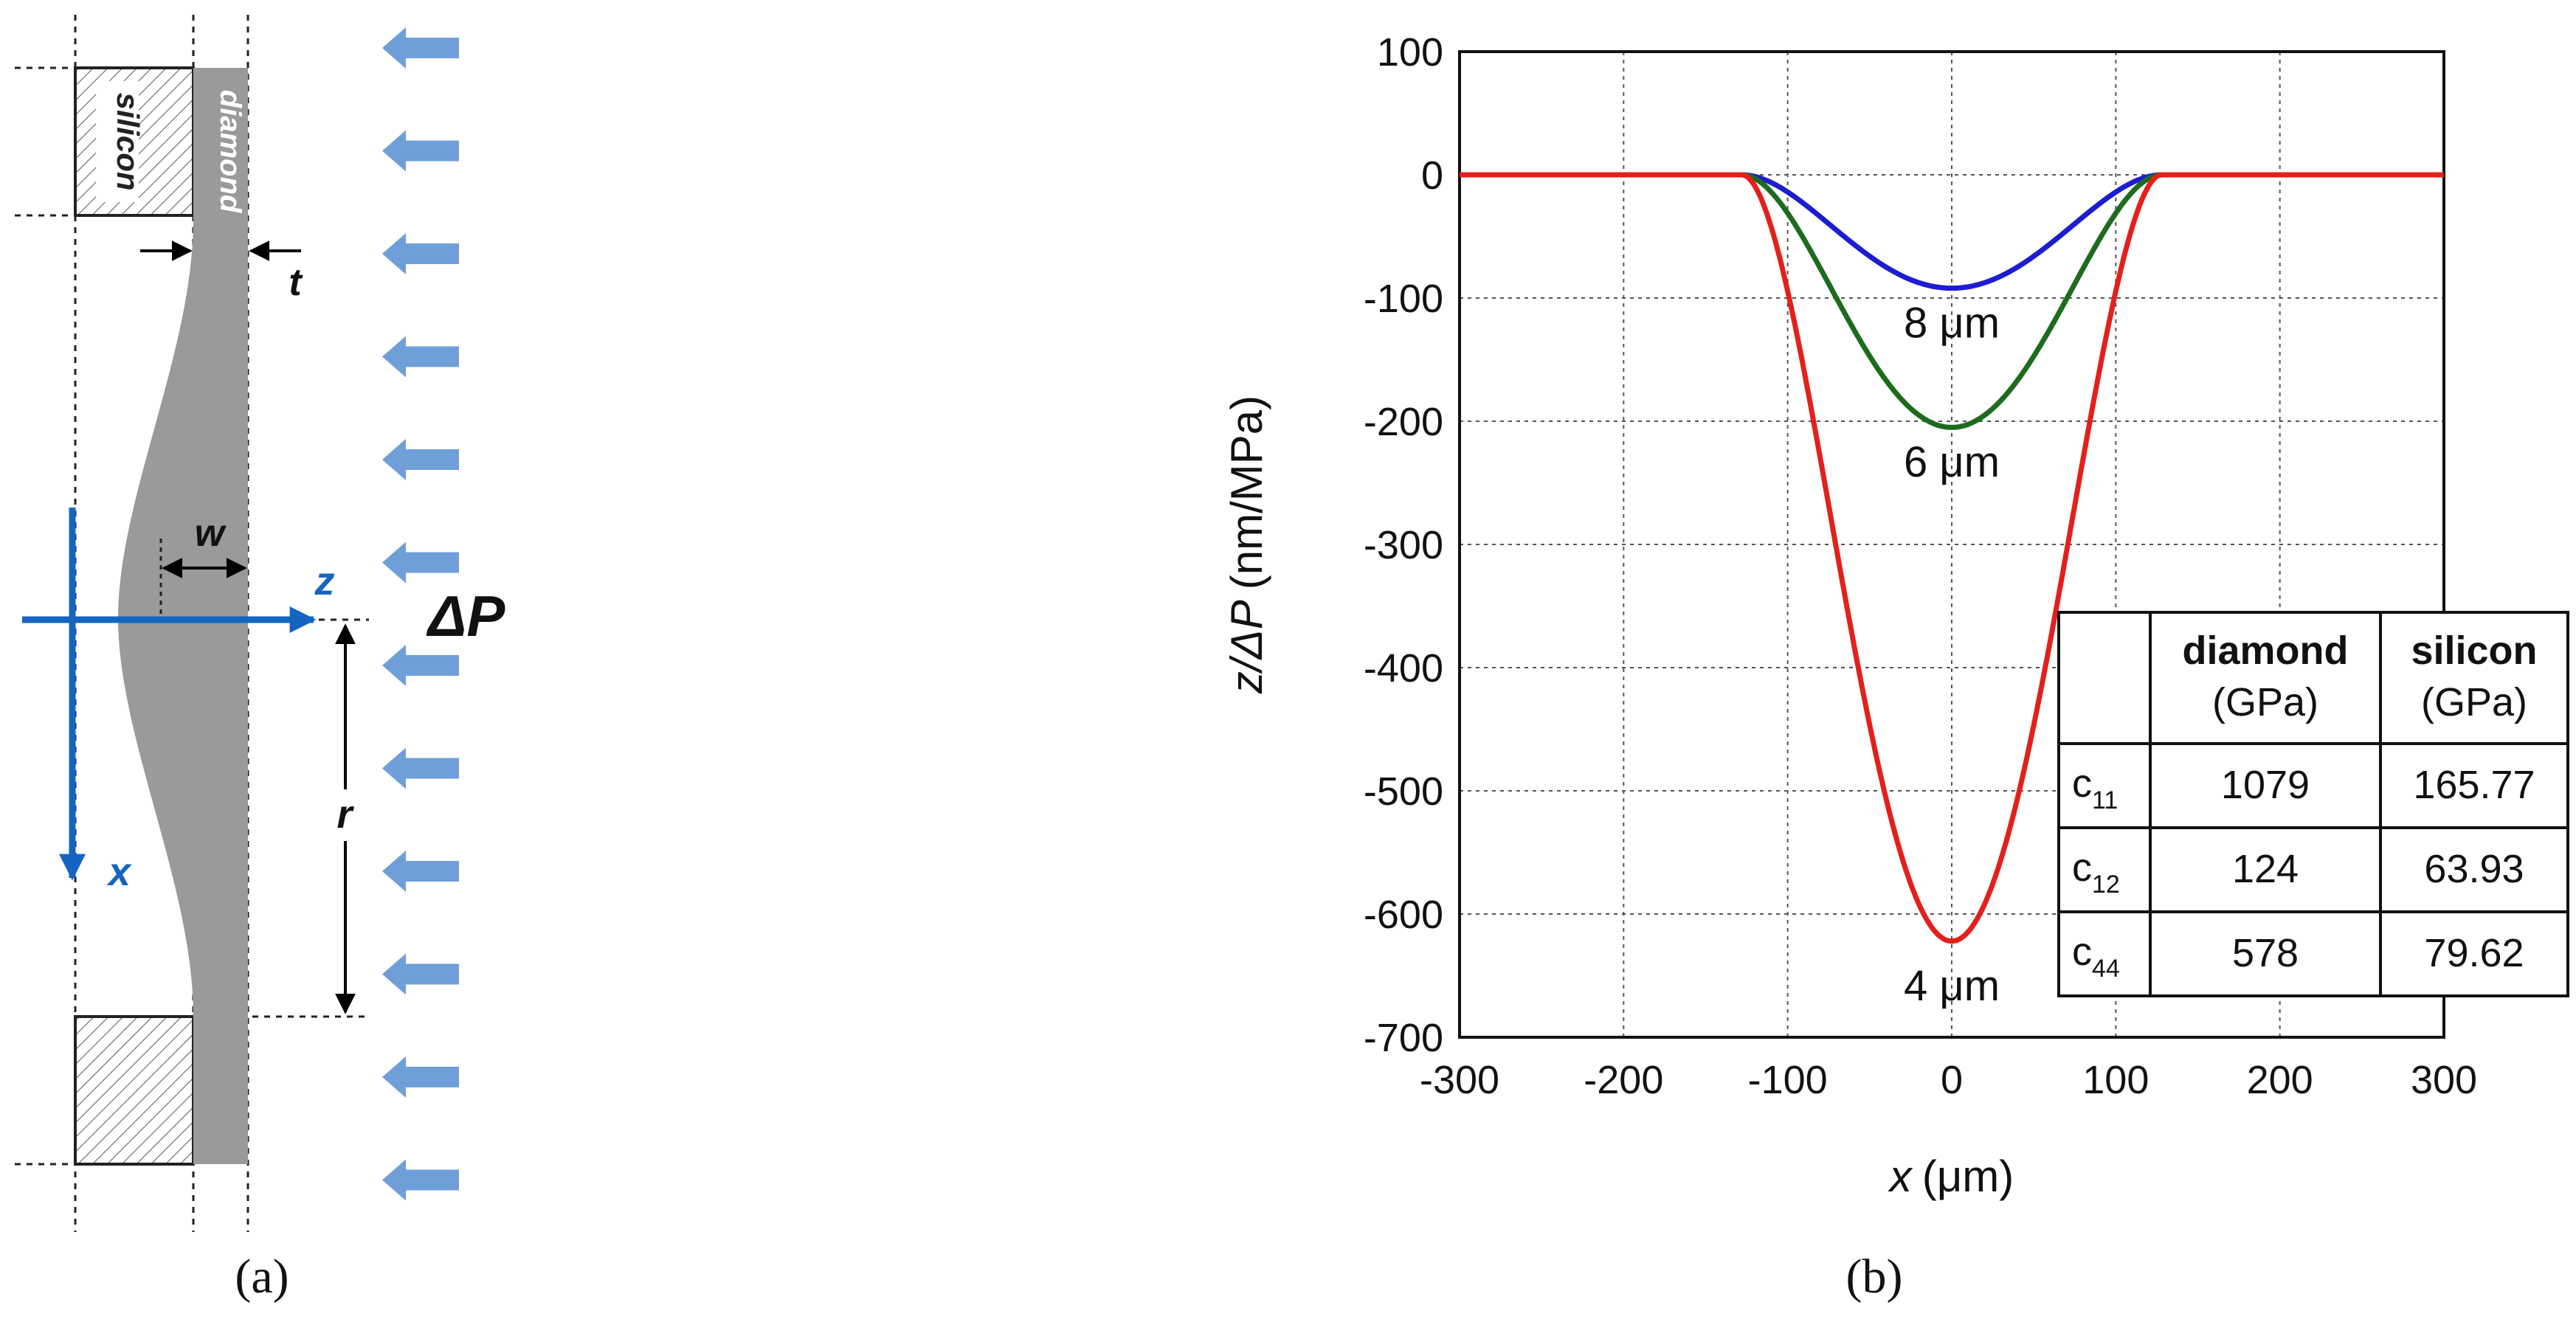 The image size is (2576, 1322). Describe the element at coordinates (134, 1090) in the screenshot. I see `silicon-block-bottom` at that location.